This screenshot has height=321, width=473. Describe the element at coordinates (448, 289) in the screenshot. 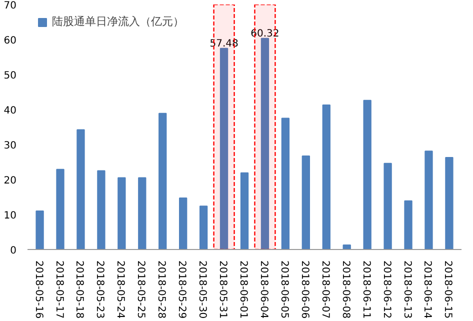

I see `x-tick-label: 2018-06-15` at that location.